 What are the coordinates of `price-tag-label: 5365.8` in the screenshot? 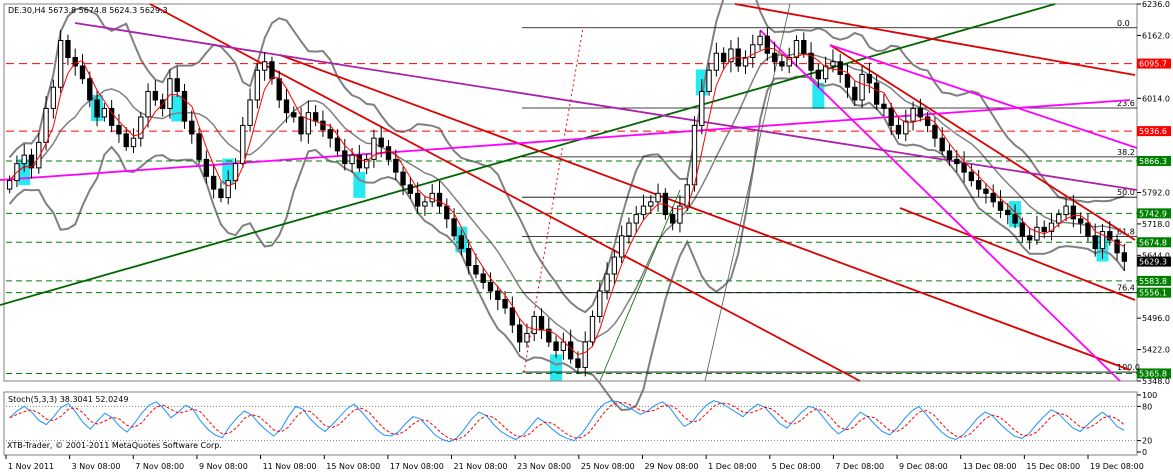 It's located at (1153, 373).